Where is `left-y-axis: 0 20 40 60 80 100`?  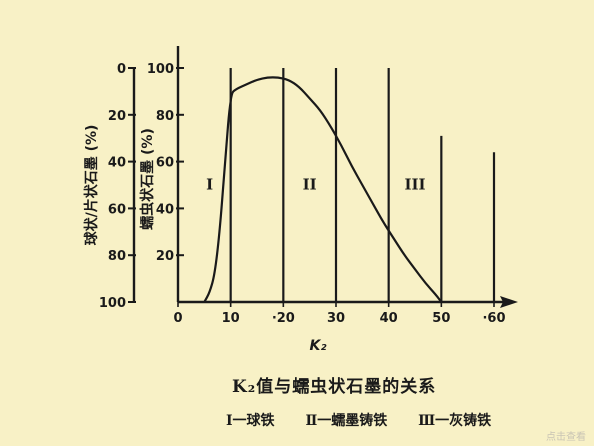 left-y-axis: 0 20 40 60 80 100 is located at coordinates (117, 186).